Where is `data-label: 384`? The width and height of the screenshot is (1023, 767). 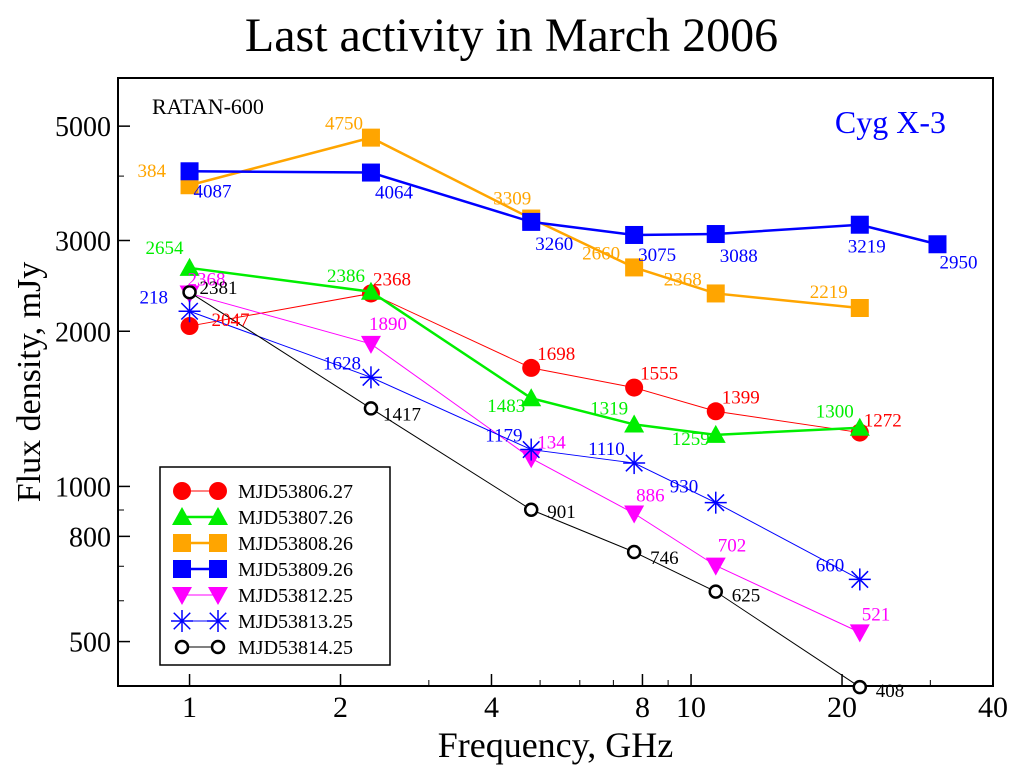 data-label: 384 is located at coordinates (152, 171).